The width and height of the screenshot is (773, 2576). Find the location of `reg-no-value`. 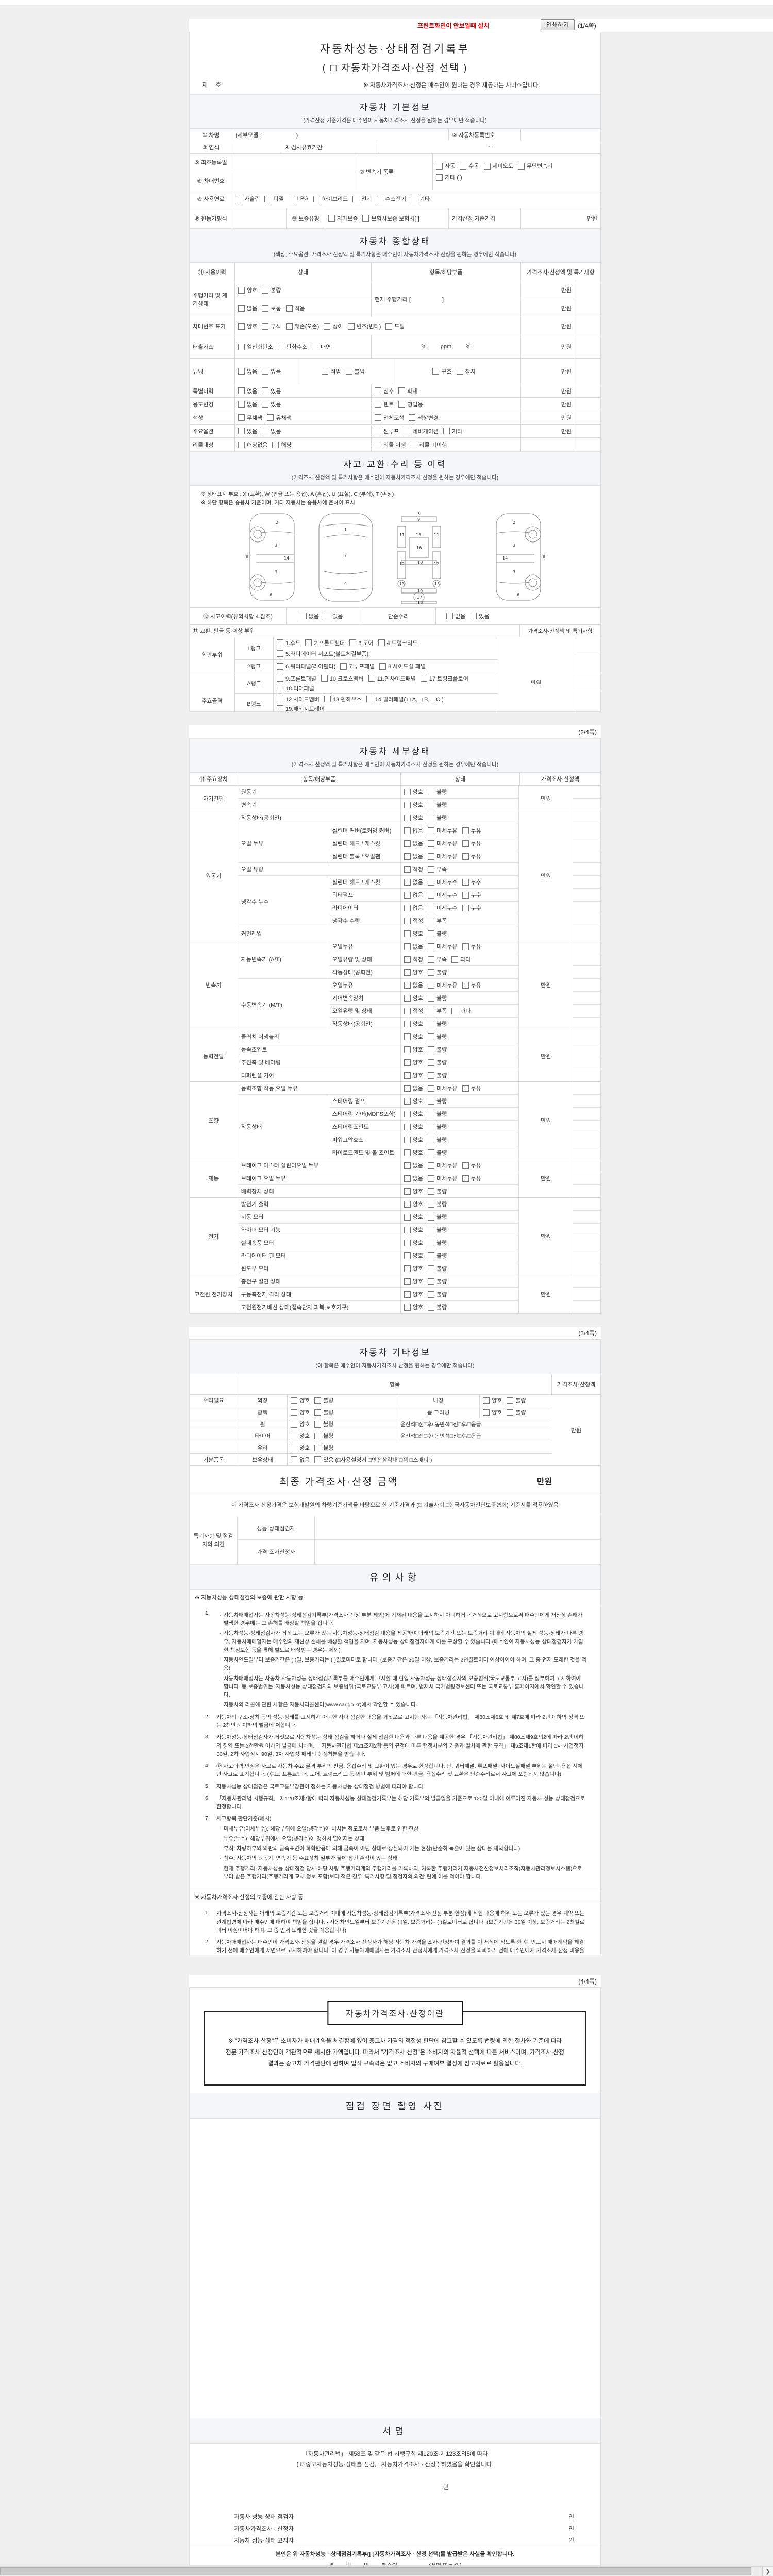

reg-no-value is located at coordinates (560, 135).